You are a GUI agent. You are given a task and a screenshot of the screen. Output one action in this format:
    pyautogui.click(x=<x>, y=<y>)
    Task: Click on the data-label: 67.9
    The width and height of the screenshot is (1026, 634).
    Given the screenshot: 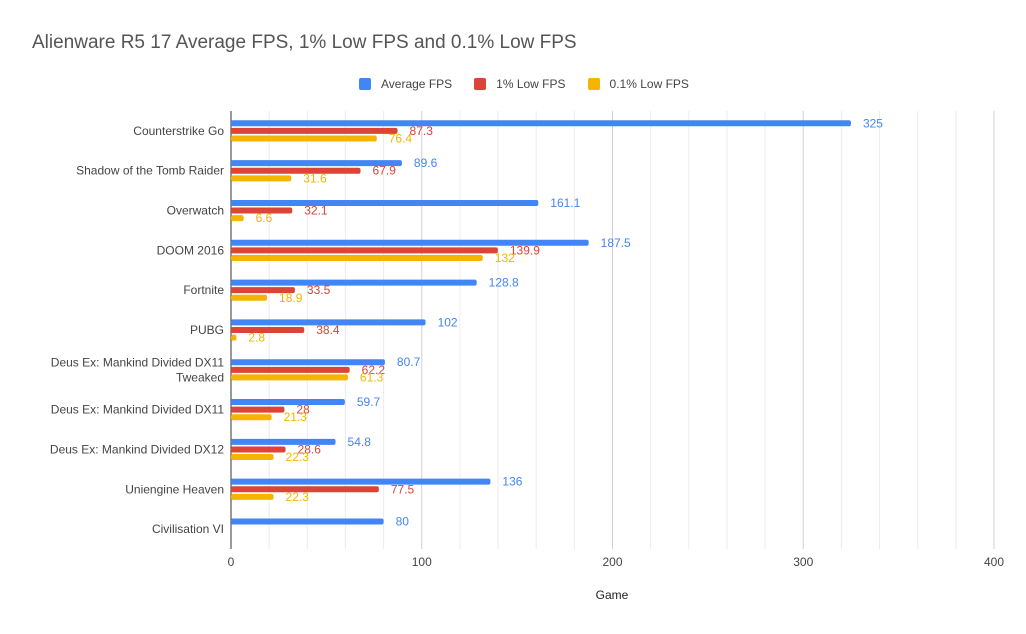 What is the action you would take?
    pyautogui.click(x=385, y=171)
    